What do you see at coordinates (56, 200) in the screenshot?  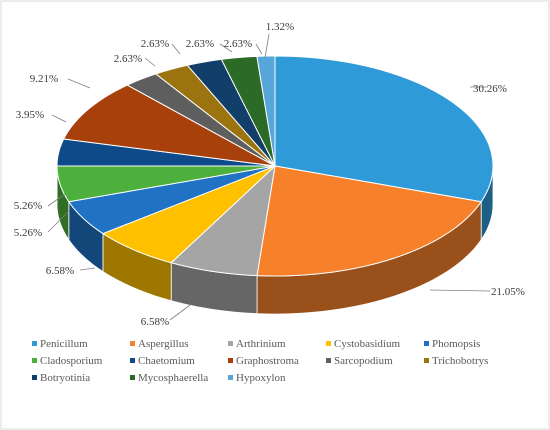 I see `leader-line-cladosporium` at bounding box center [56, 200].